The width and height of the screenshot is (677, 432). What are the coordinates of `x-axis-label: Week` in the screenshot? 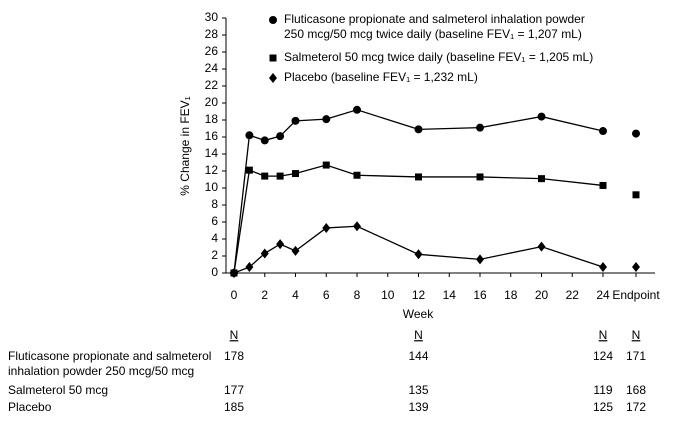 It's located at (418, 314).